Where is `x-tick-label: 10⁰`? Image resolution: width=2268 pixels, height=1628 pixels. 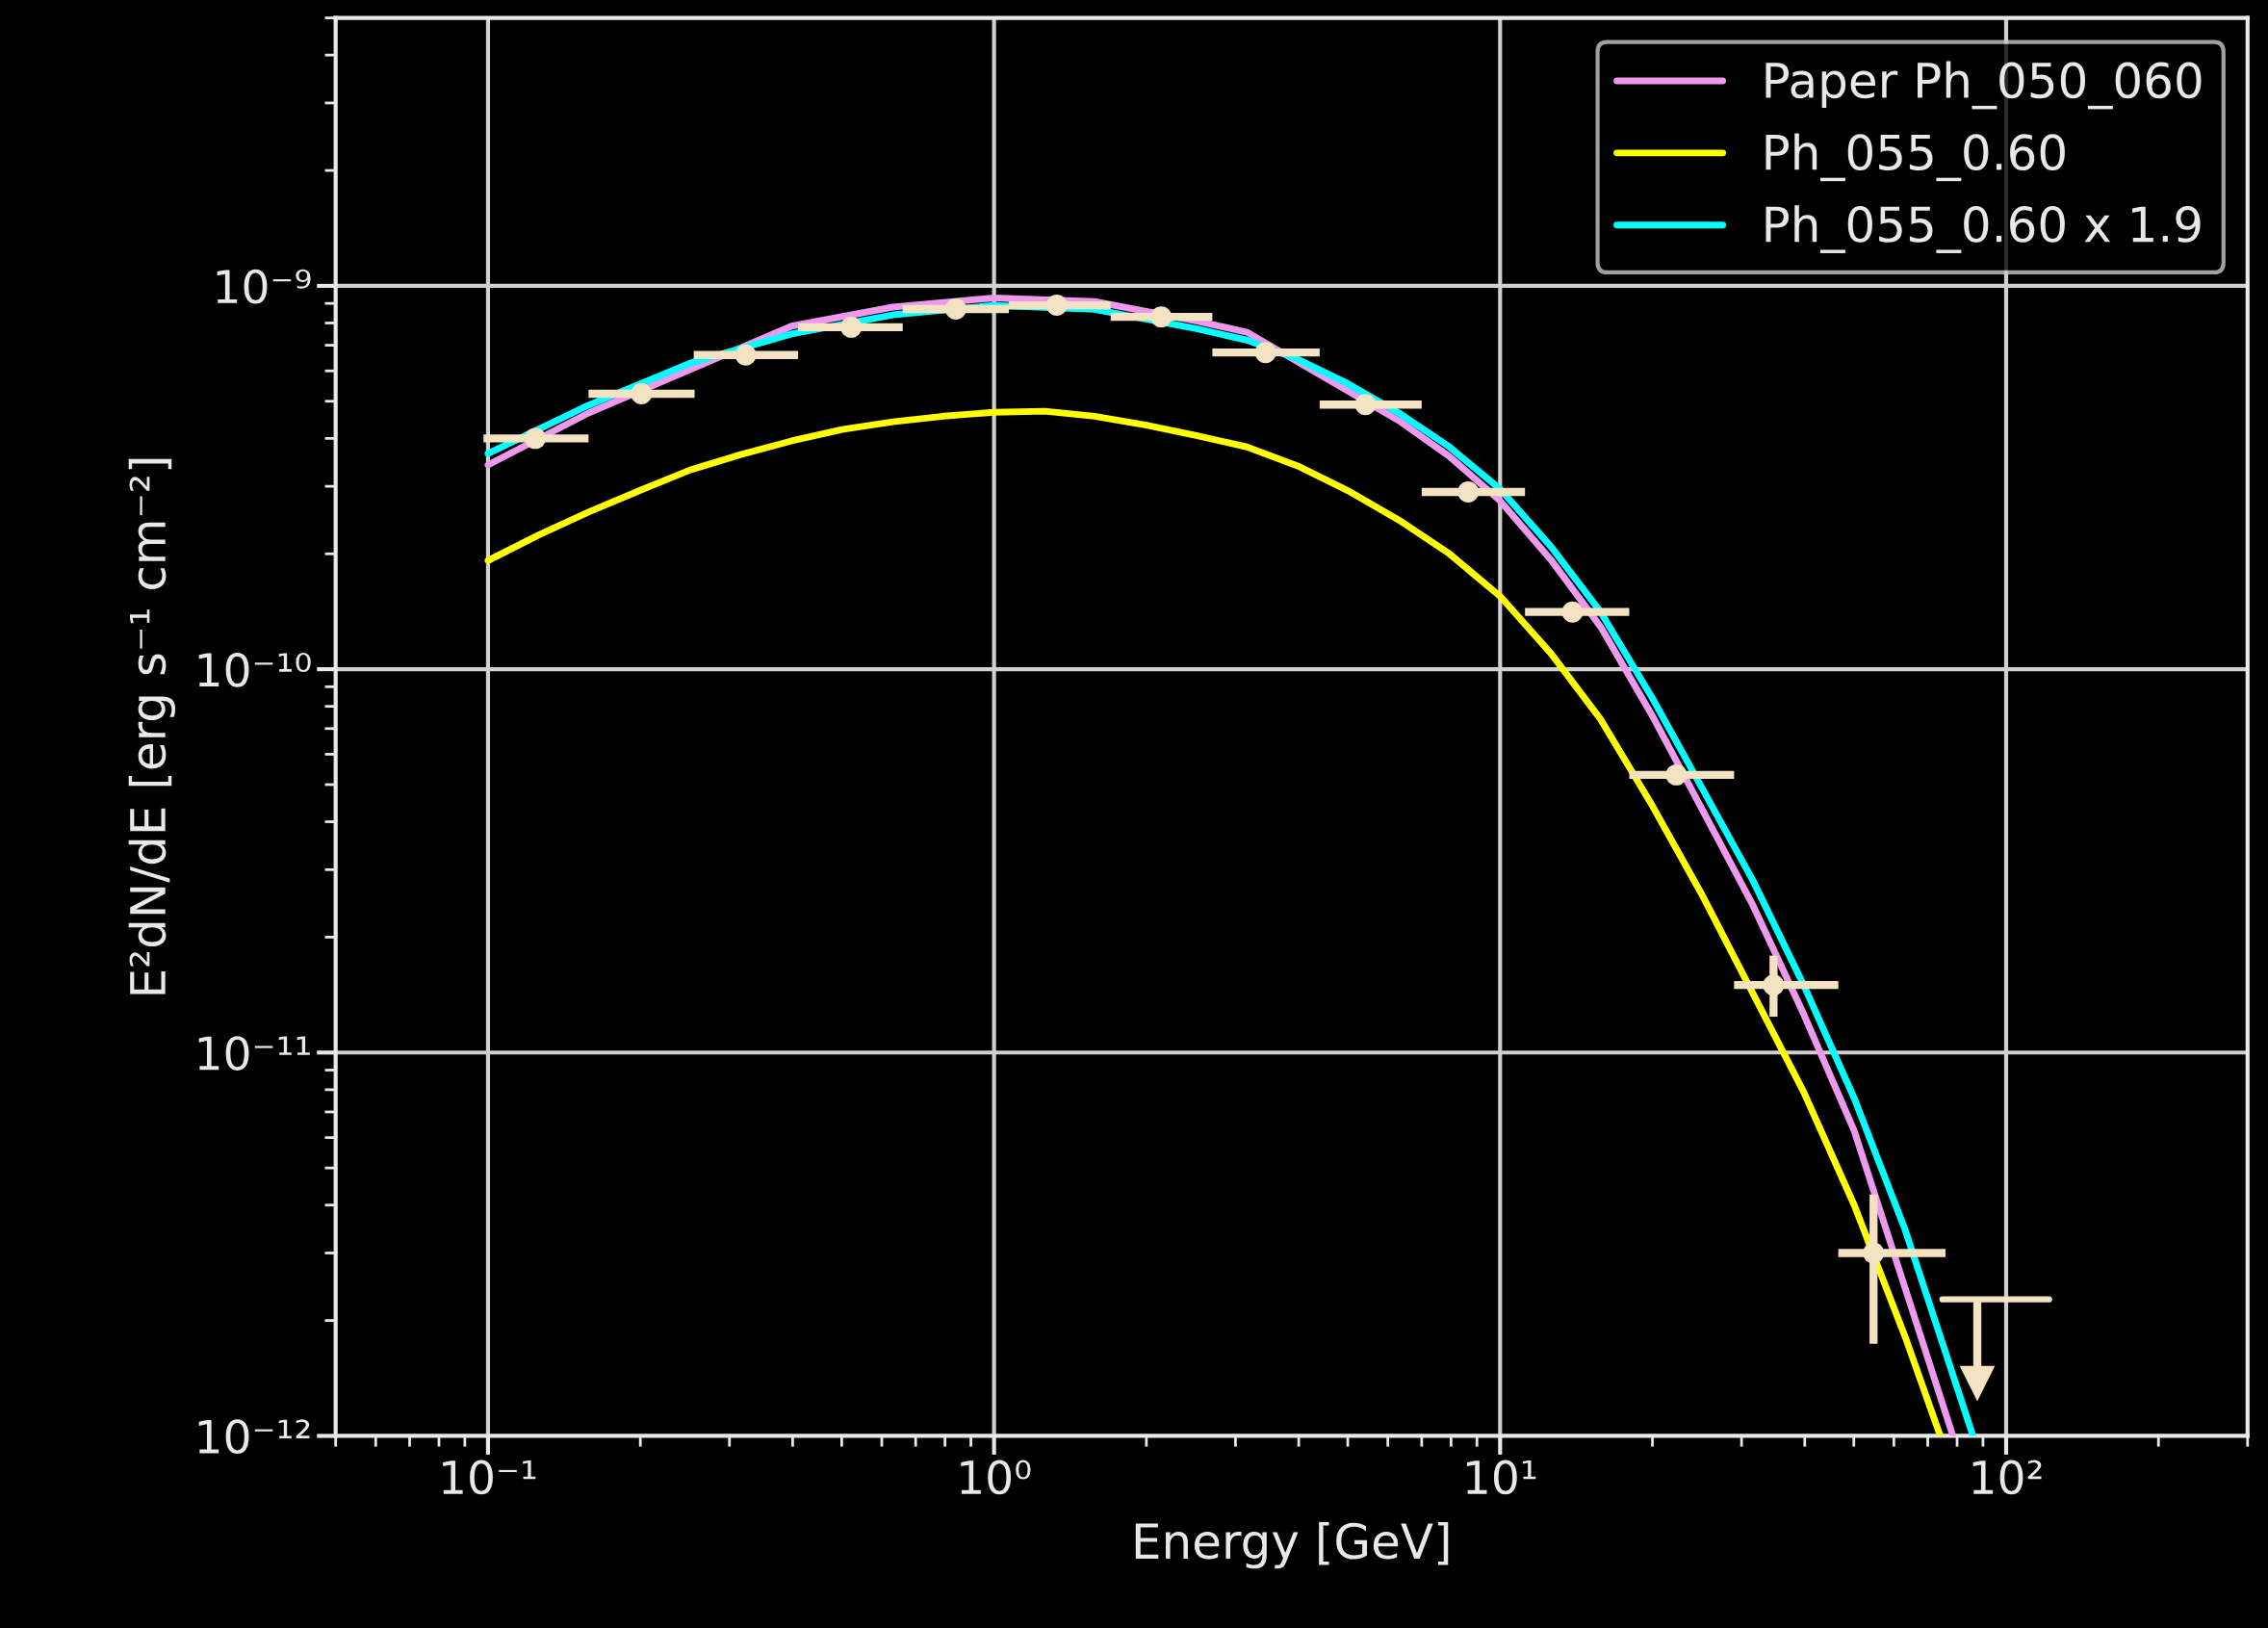
x-tick-label: 10⁰ is located at coordinates (996, 1477).